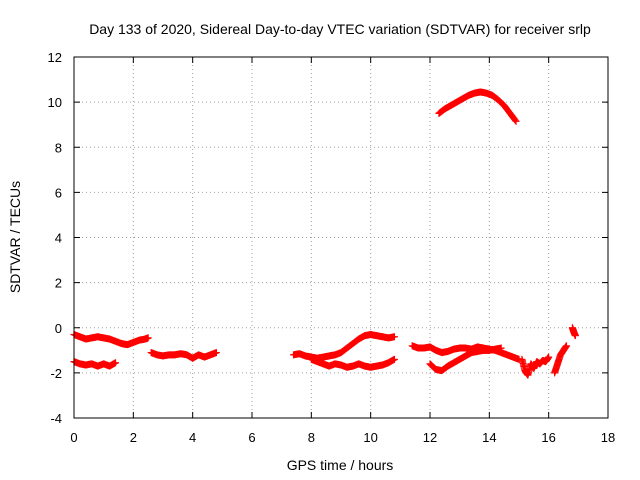 This screenshot has width=640, height=480. What do you see at coordinates (55, 102) in the screenshot?
I see `y-tick-label: 10` at bounding box center [55, 102].